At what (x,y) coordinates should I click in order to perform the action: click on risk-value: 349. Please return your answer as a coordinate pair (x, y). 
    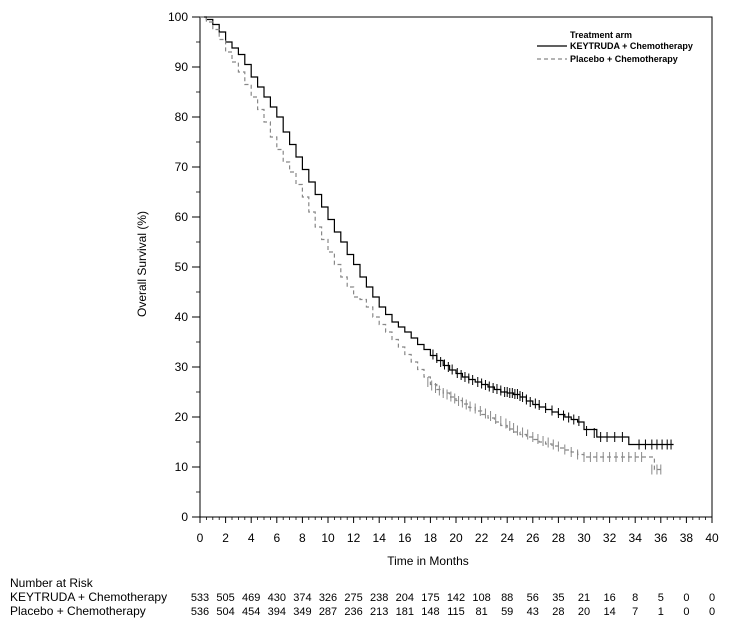
    Looking at the image, I should click on (302, 612).